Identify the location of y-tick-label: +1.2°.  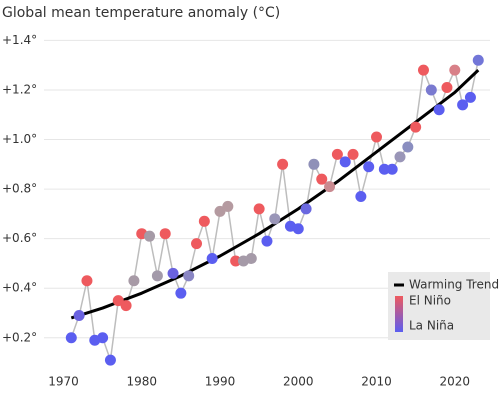
(19, 89).